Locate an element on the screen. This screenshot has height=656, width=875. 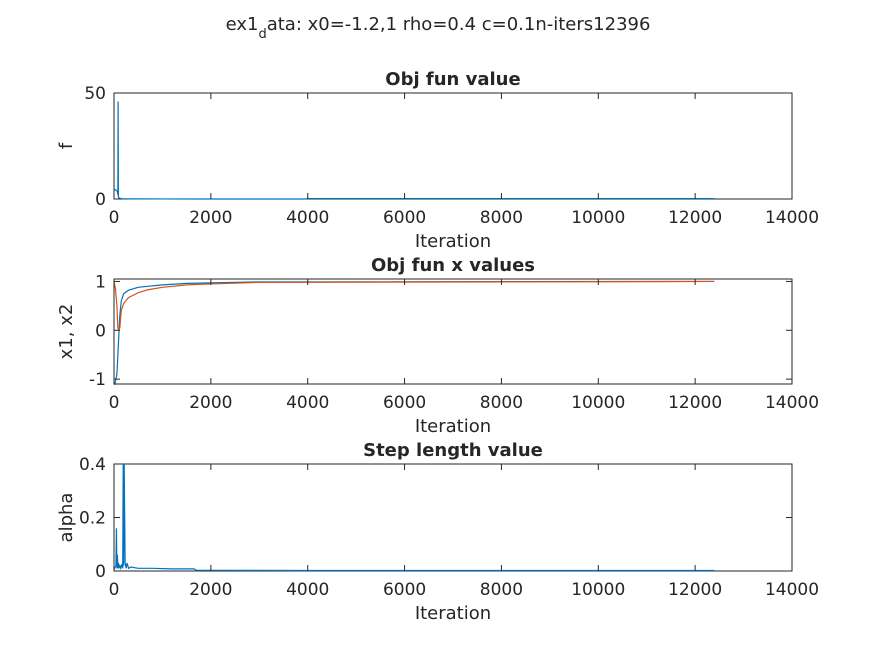
chart-title: Obj fun x values is located at coordinates (453, 265).